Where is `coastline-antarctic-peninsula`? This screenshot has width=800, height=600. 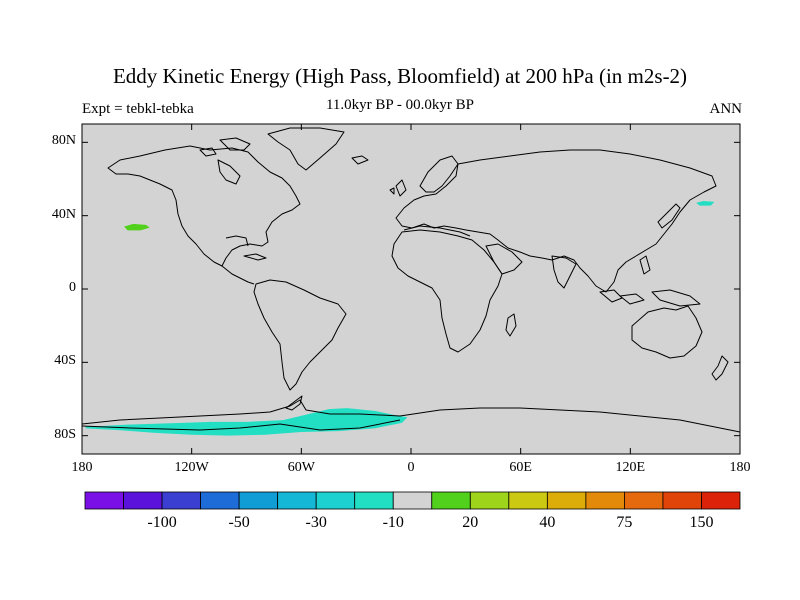
coastline-antarctic-peninsula is located at coordinates (294, 403).